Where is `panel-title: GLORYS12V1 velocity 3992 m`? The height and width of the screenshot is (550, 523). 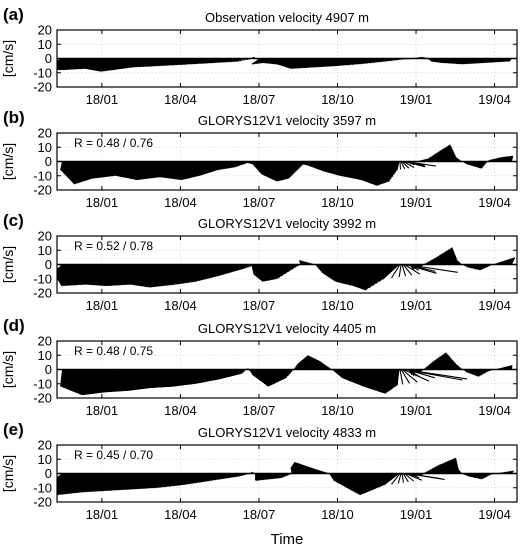
panel-title: GLORYS12V1 velocity 3992 m is located at coordinates (287, 223).